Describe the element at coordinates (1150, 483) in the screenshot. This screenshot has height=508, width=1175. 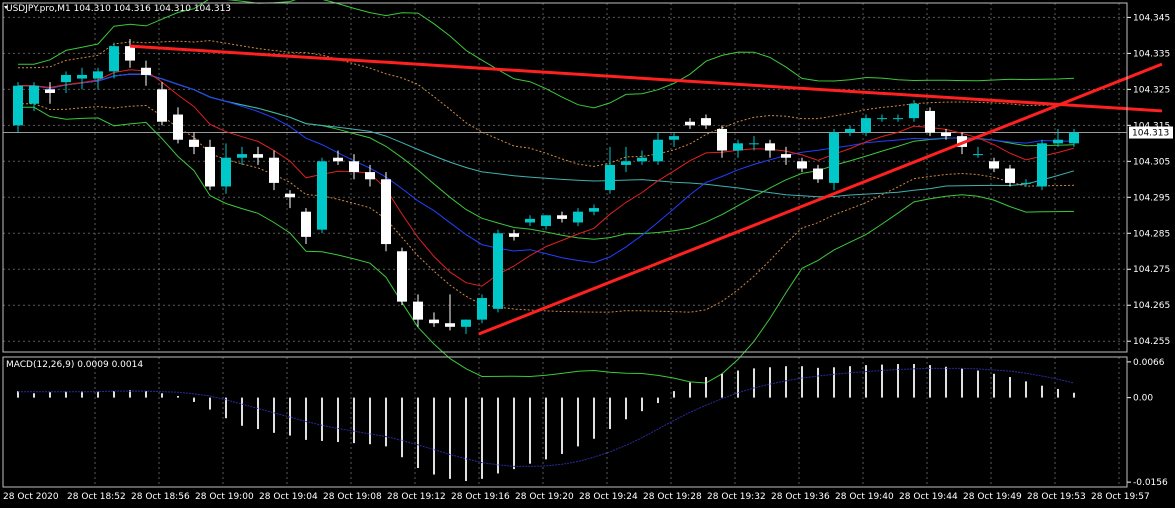
I see `macd-y-tick-label: -0.0156` at that location.